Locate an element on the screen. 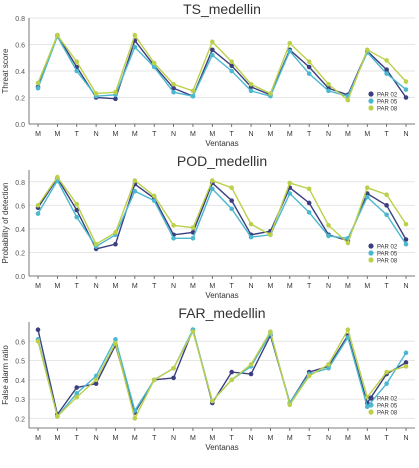 This screenshot has width=419, height=468. chart-title: POD_medellin is located at coordinates (222, 161).